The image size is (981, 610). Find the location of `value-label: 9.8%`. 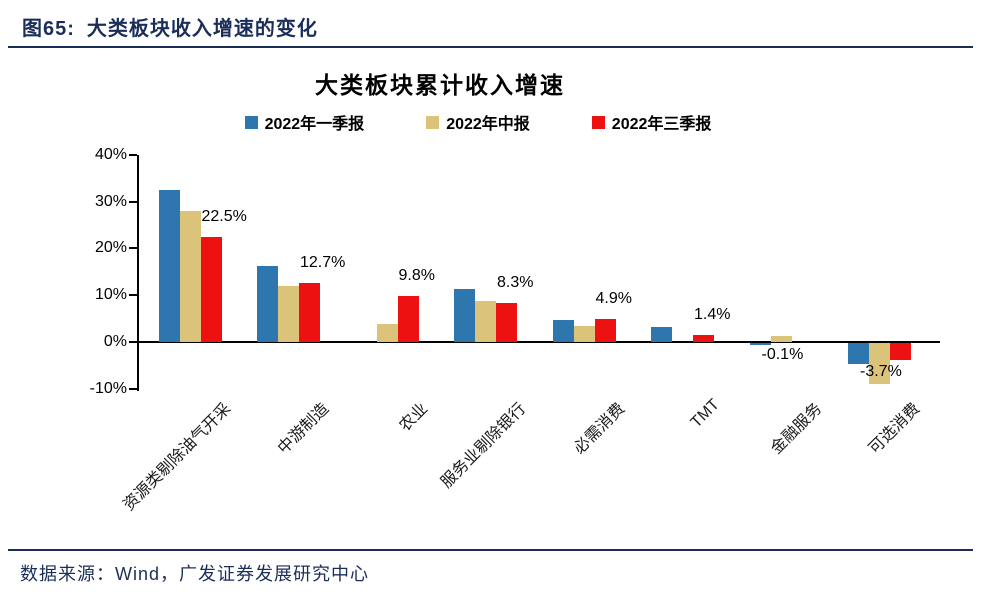

value-label: 9.8% is located at coordinates (416, 276).